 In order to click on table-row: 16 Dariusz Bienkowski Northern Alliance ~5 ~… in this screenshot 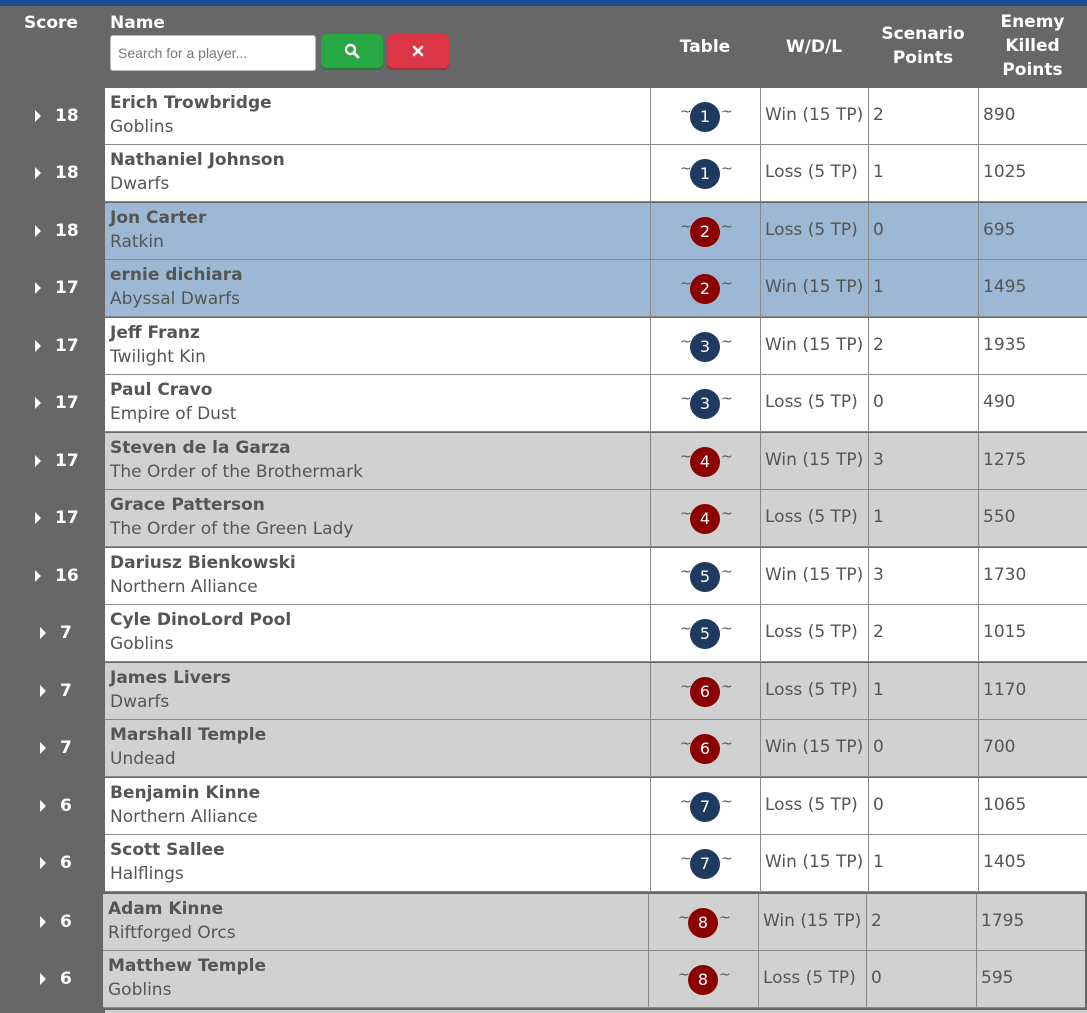, I will do `click(543, 576)`.